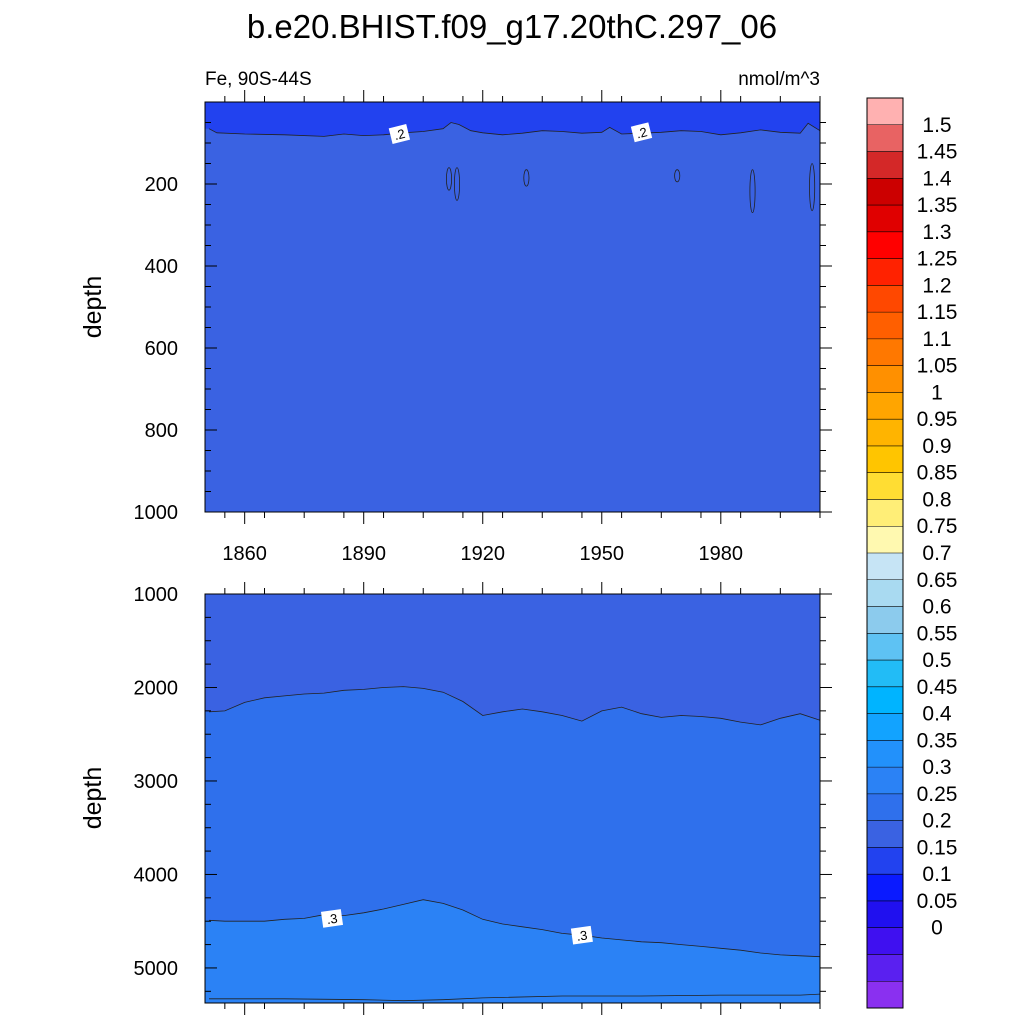  What do you see at coordinates (514, 168) in the screenshot?
I see `panel-top-contours: .2 .2` at bounding box center [514, 168].